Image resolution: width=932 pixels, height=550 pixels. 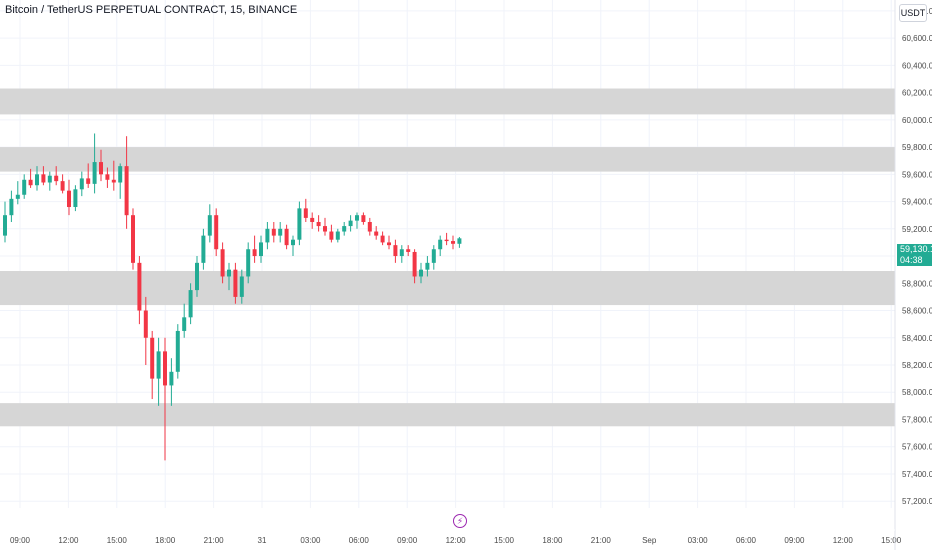 What do you see at coordinates (917, 202) in the screenshot?
I see `y-tick-label: 59,400.0` at bounding box center [917, 202].